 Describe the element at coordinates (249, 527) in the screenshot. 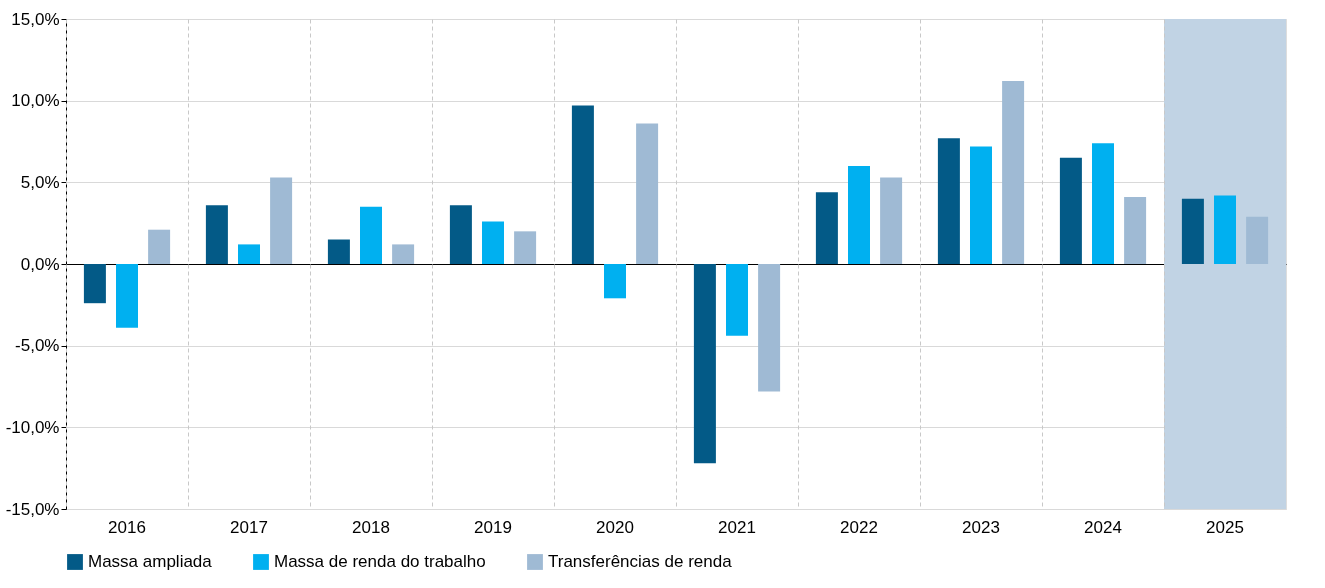

I see `x-tick-label: 2017` at that location.